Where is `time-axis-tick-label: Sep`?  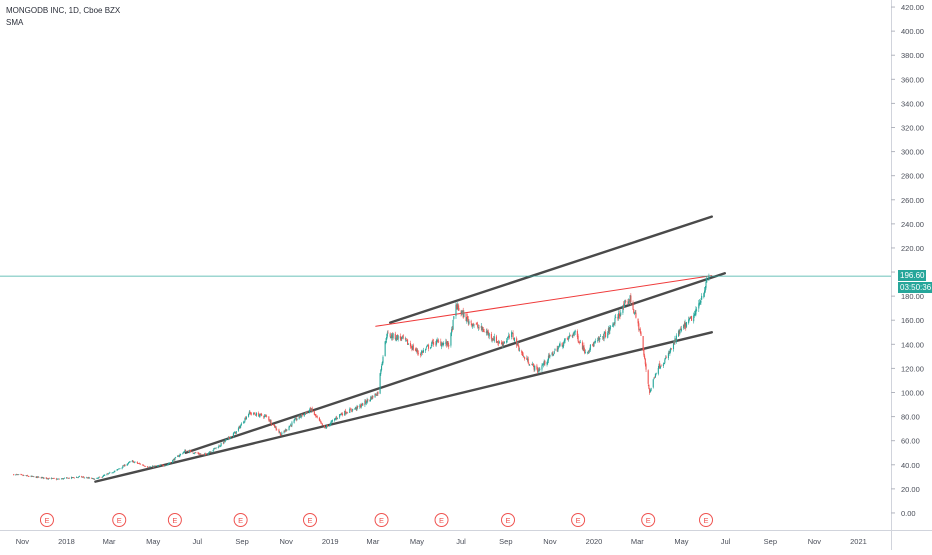 time-axis-tick-label: Sep is located at coordinates (505, 541).